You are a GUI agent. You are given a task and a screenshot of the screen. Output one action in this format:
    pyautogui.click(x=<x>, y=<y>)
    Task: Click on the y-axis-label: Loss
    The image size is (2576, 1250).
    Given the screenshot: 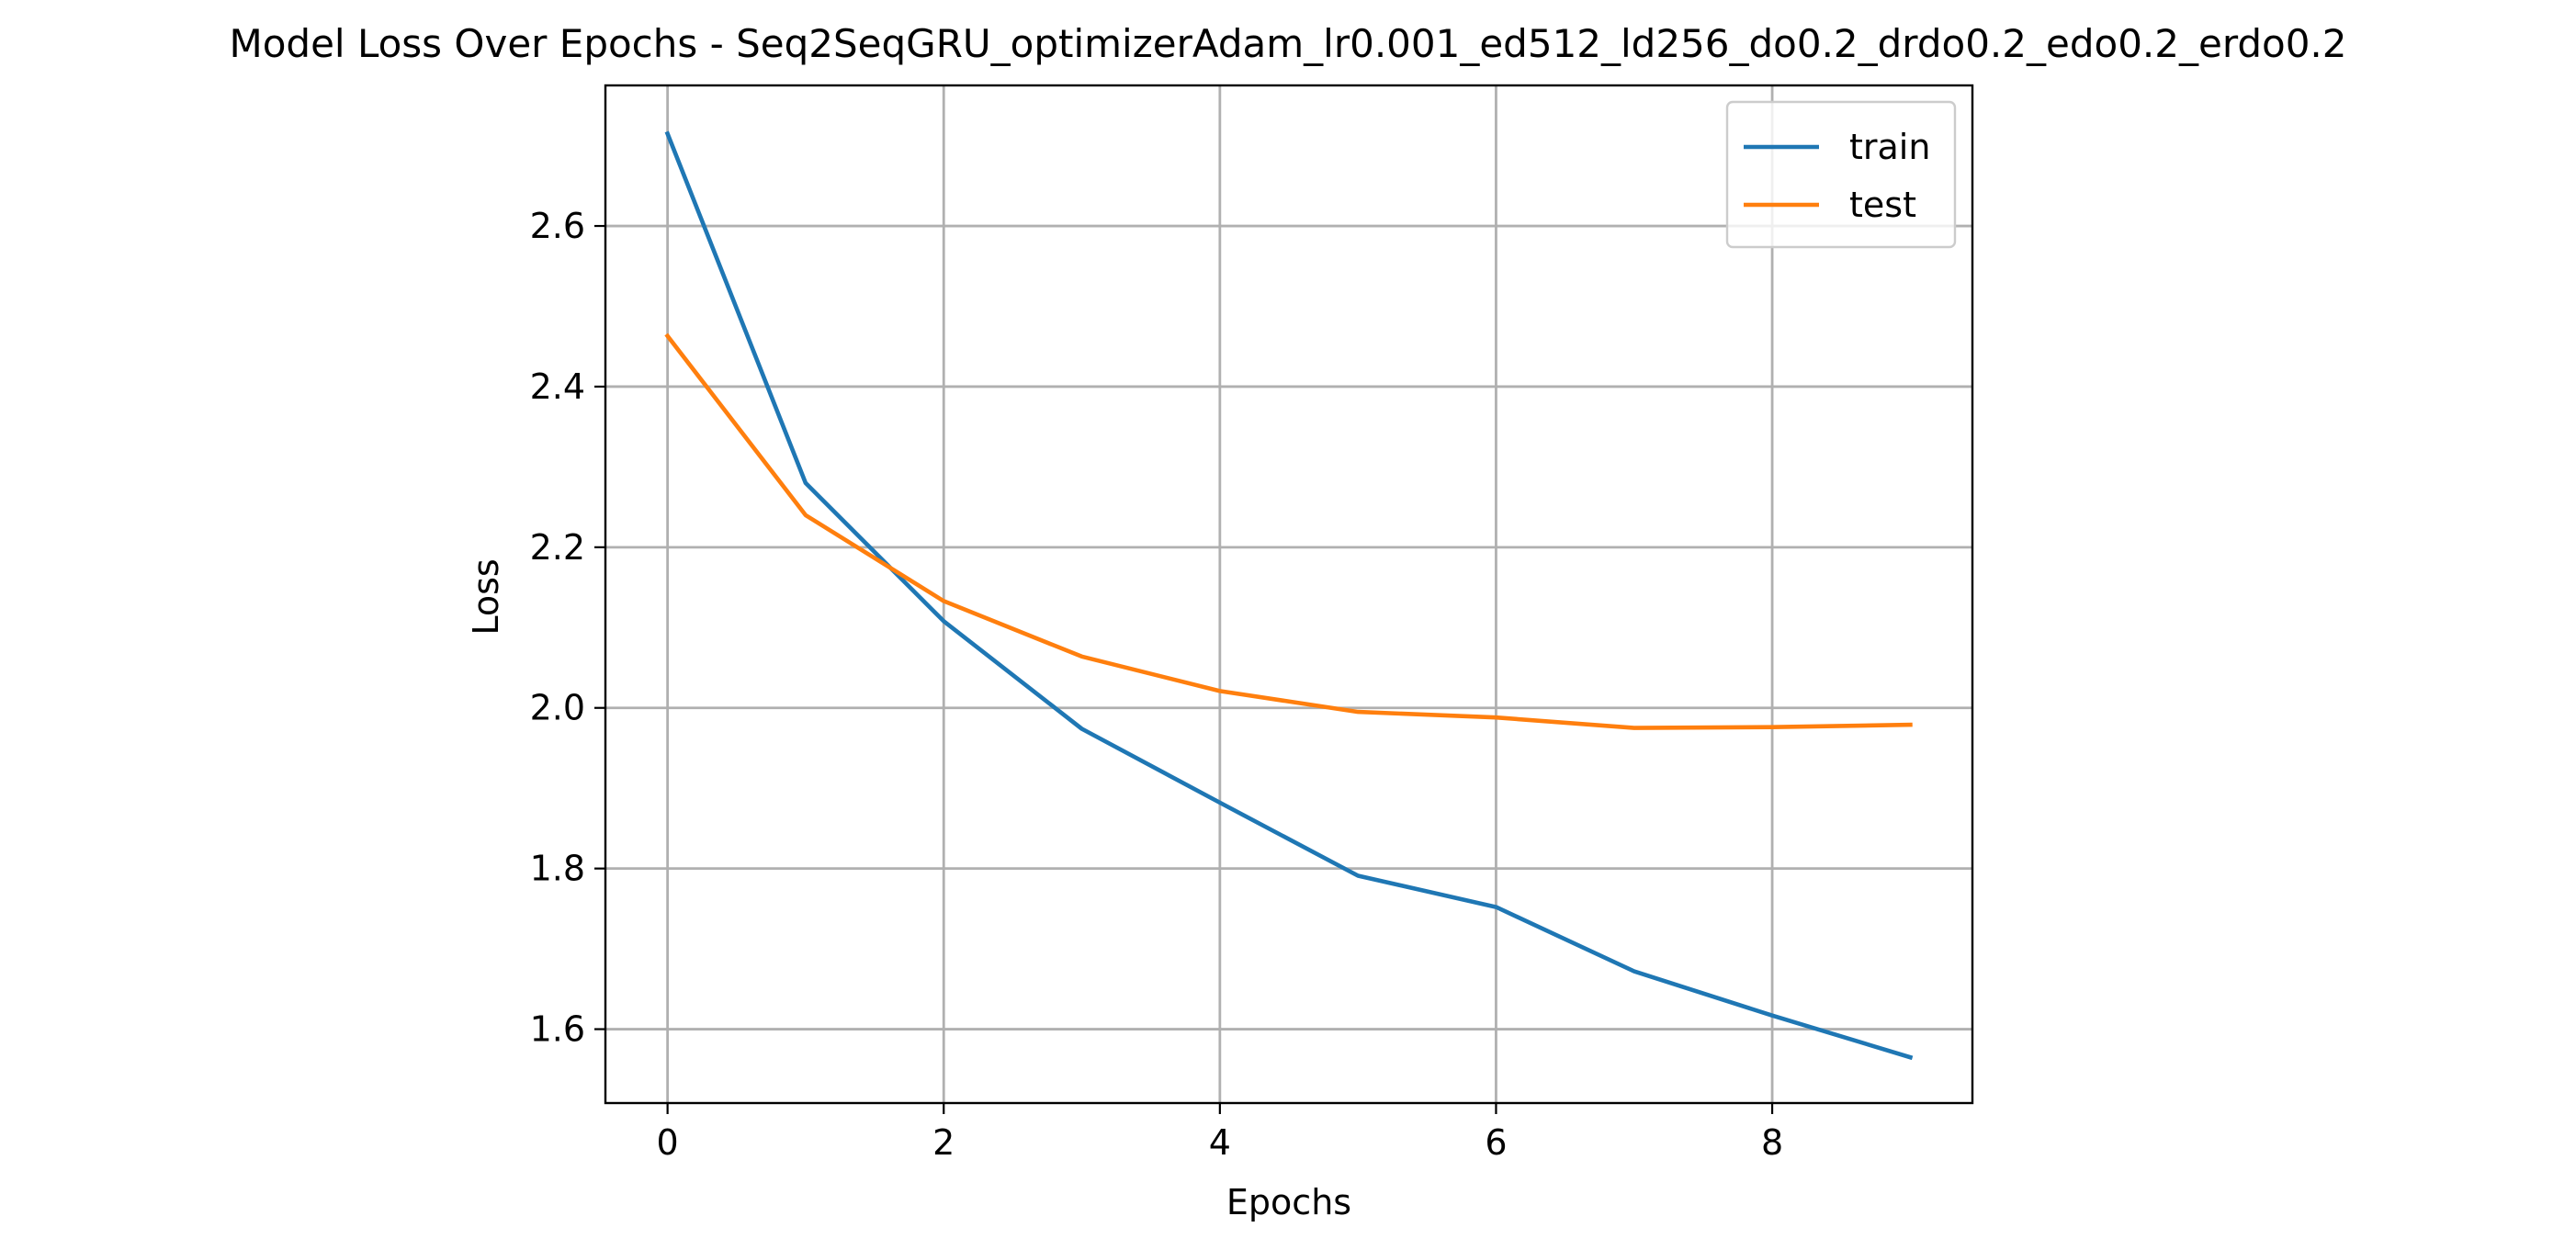 What is the action you would take?
    pyautogui.click(x=486, y=596)
    